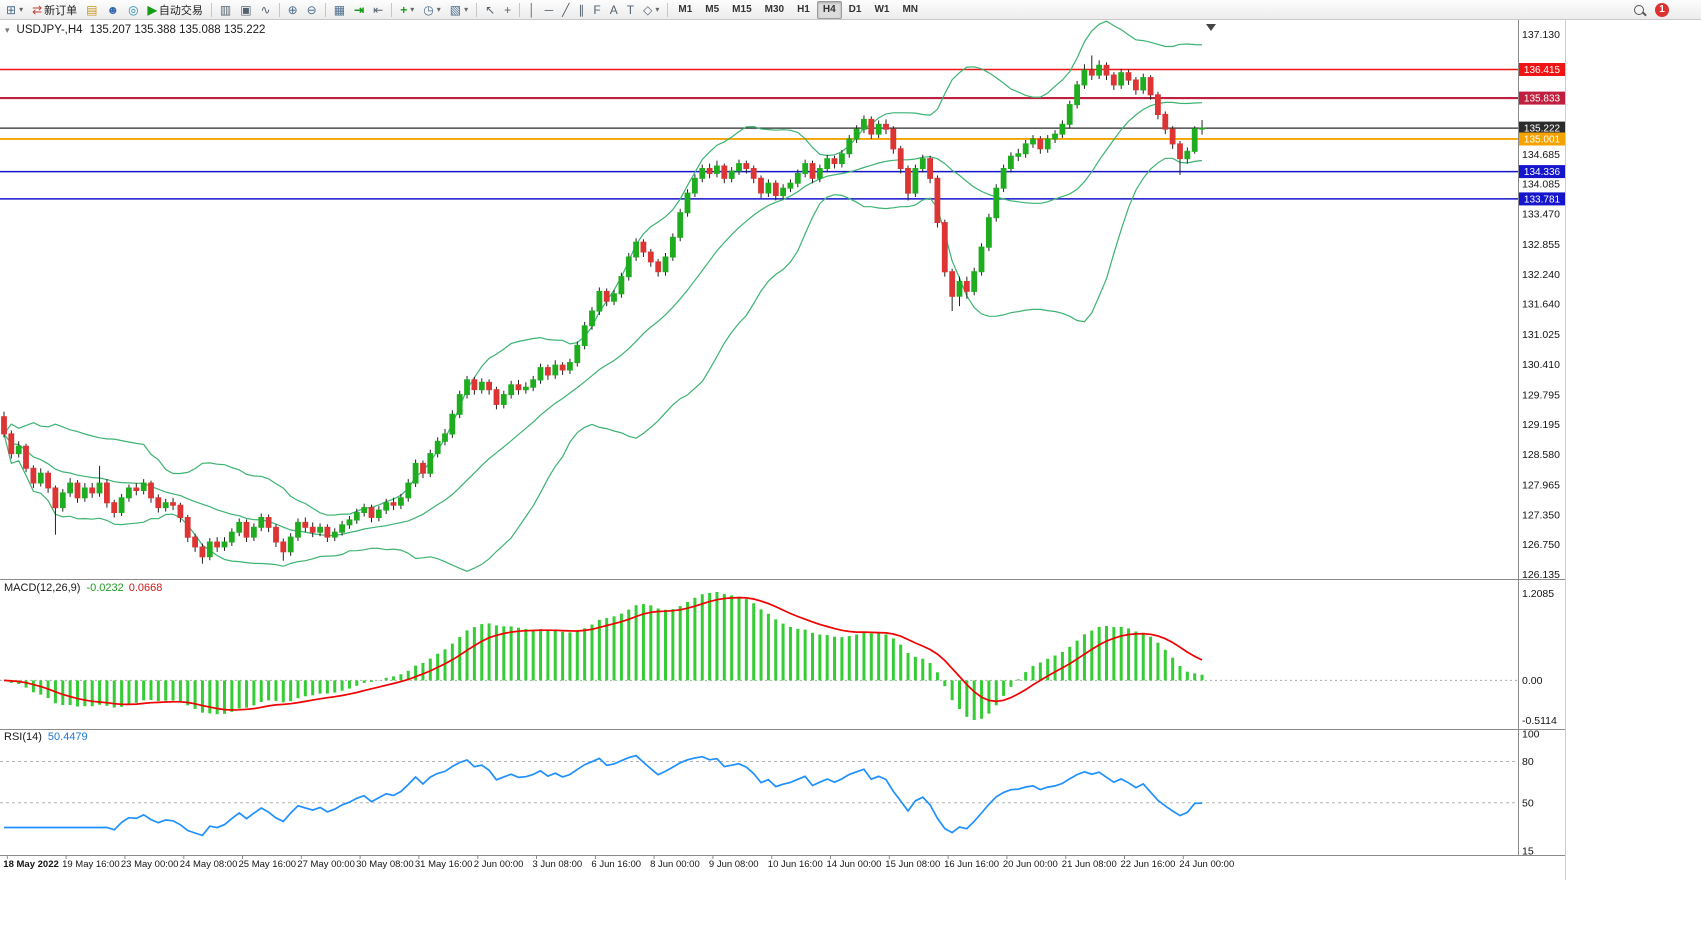 The width and height of the screenshot is (1701, 942). I want to click on cursor-button: ↖, so click(490, 10).